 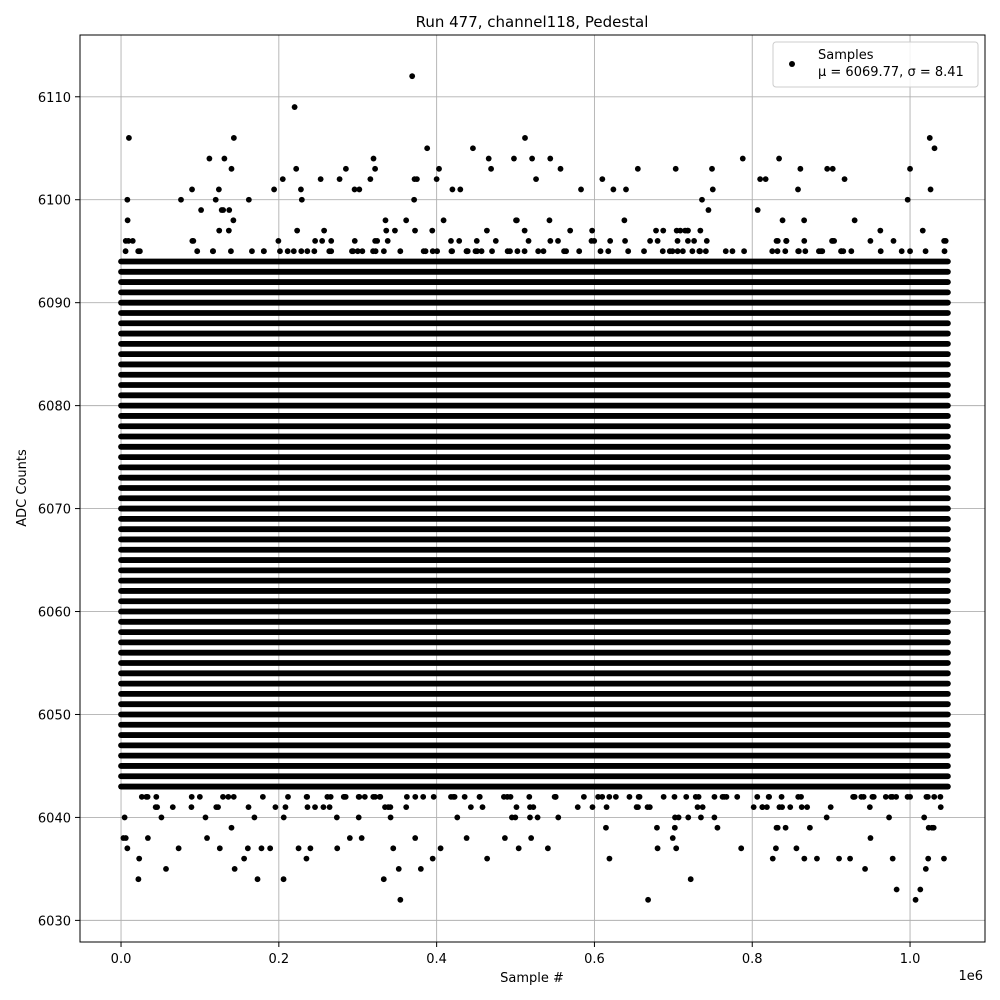 What do you see at coordinates (54, 98) in the screenshot?
I see `y-tick-label: 6110` at bounding box center [54, 98].